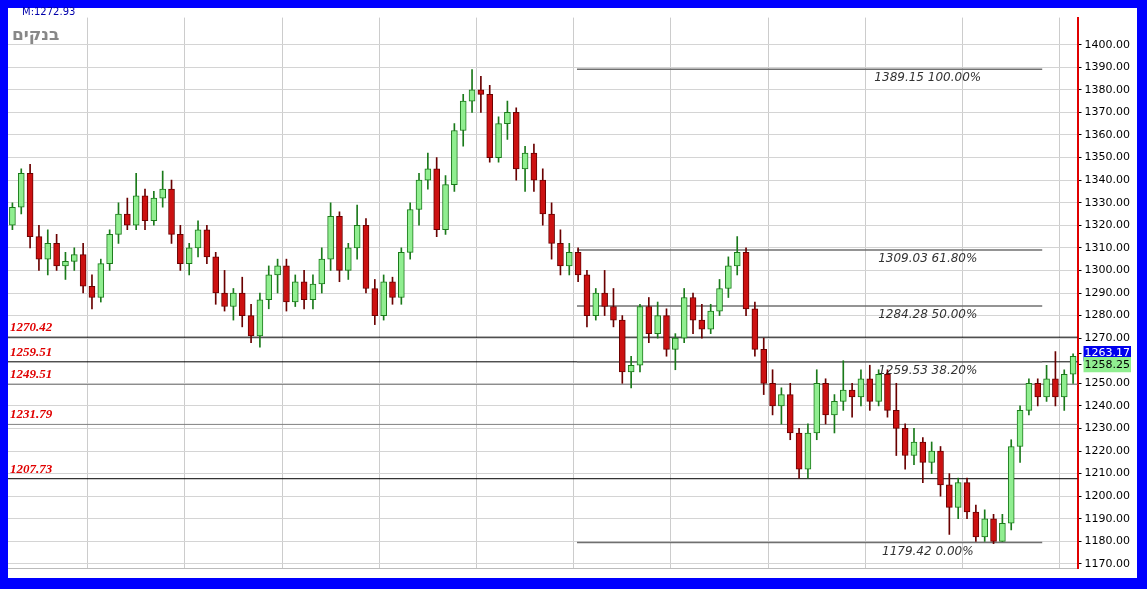  I want to click on chart-title: בנקים, so click(36, 34).